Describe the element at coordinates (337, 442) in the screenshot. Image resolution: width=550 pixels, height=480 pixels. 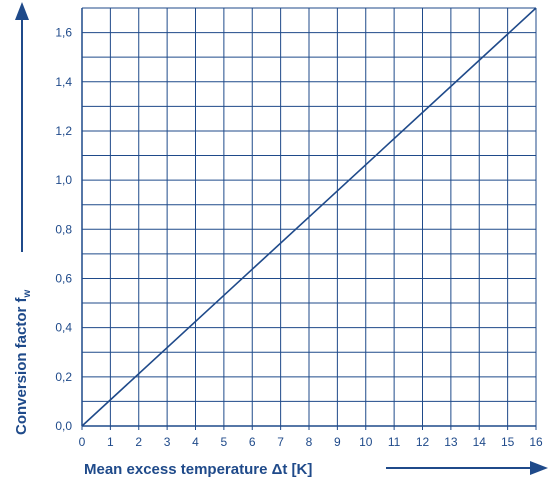
I see `x-tick-label: 9` at that location.